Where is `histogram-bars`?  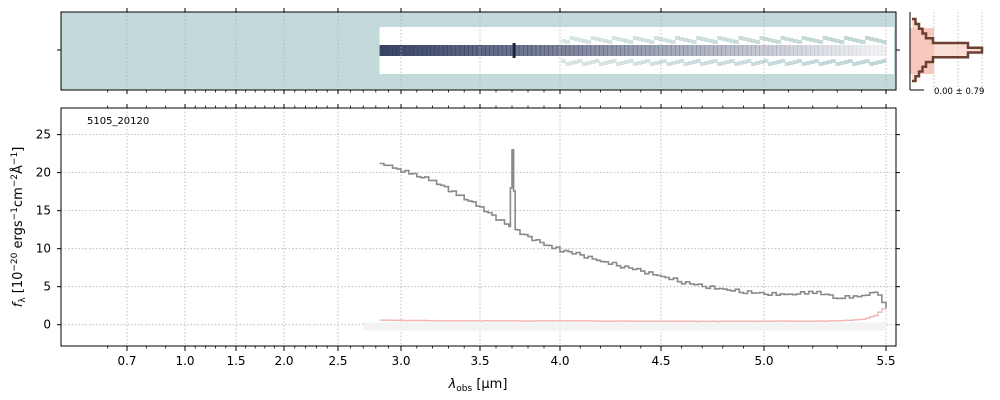 histogram-bars is located at coordinates (947, 50).